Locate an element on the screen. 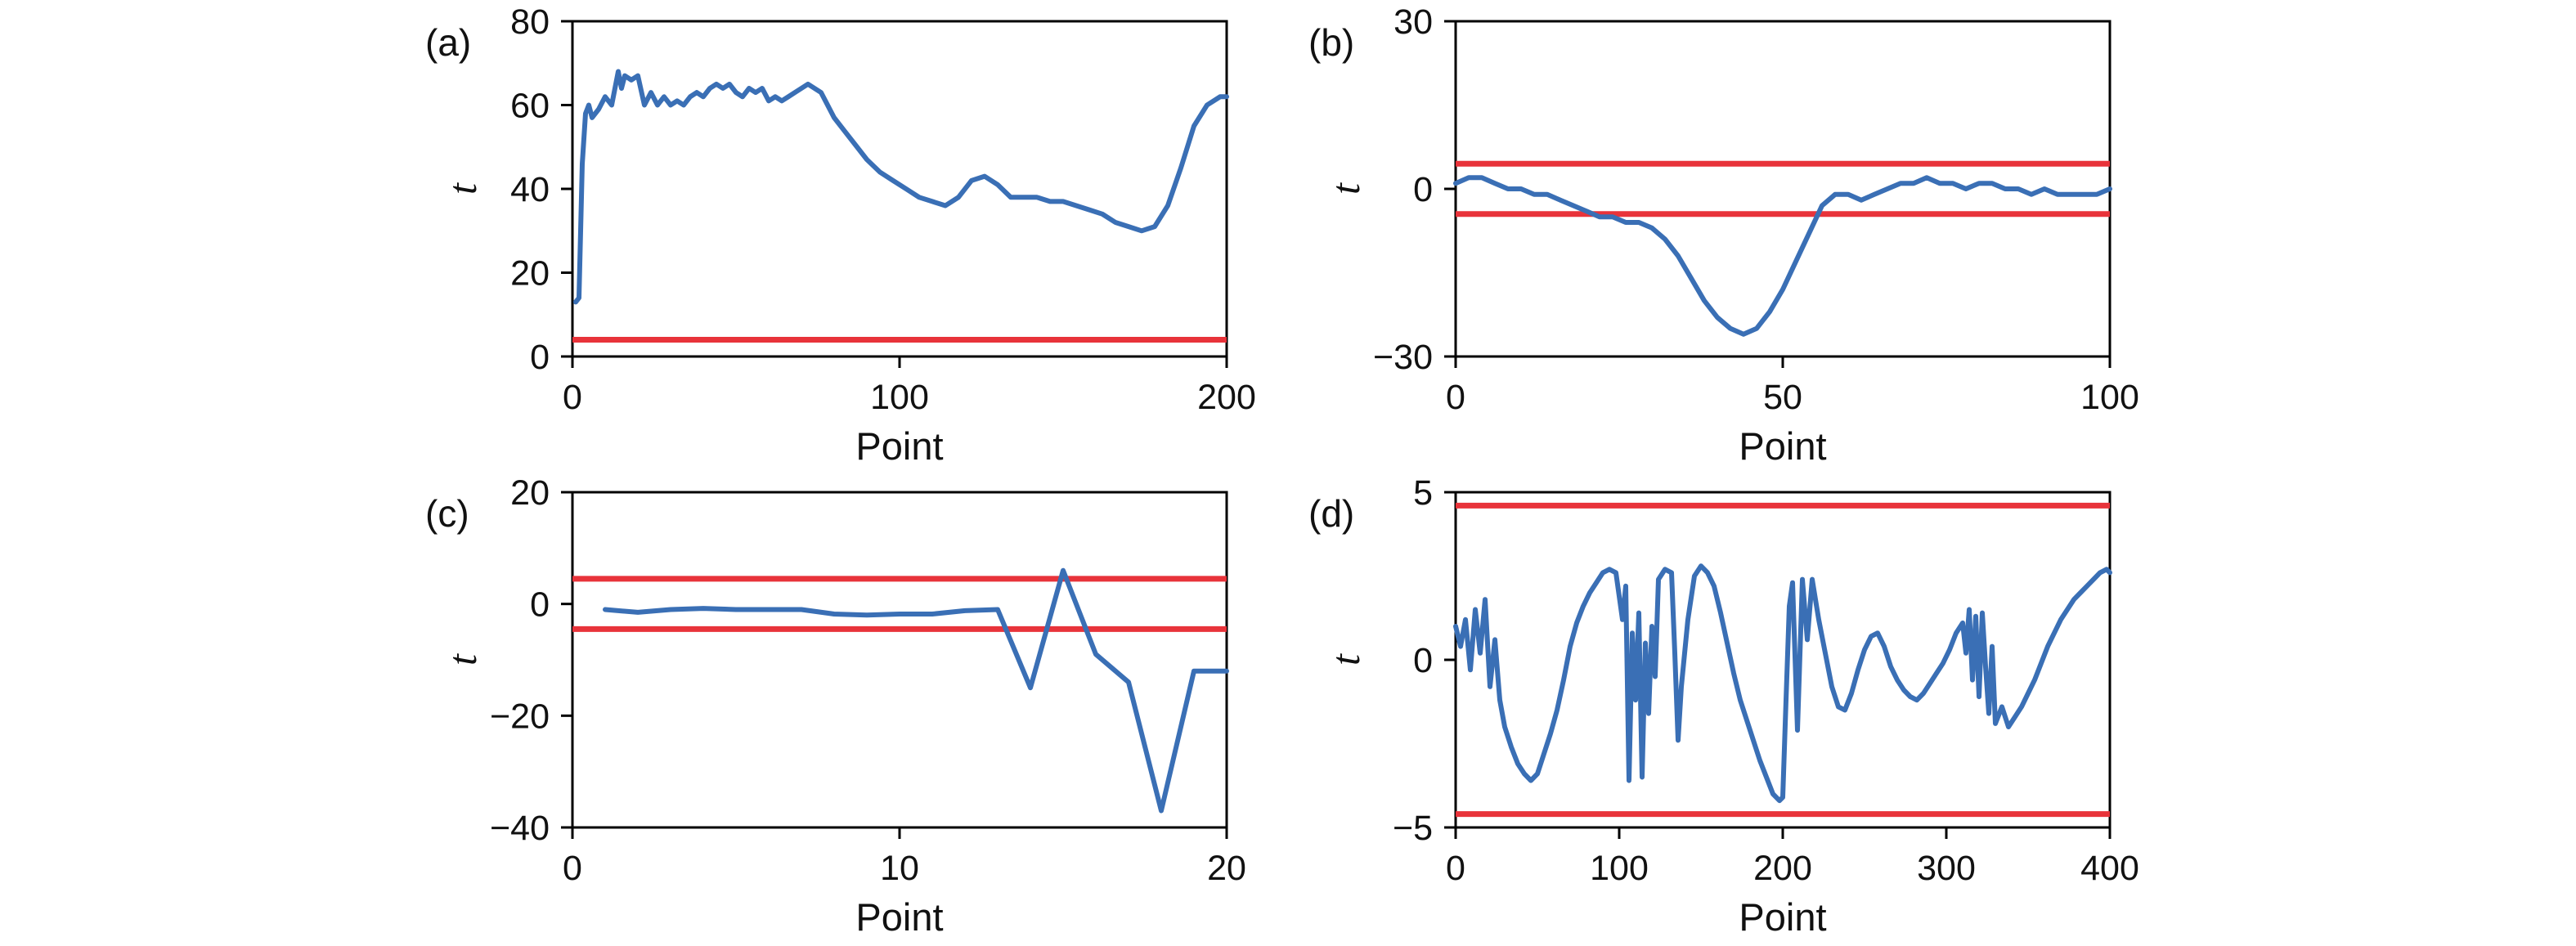  y-tick-label: −5 is located at coordinates (1413, 828).